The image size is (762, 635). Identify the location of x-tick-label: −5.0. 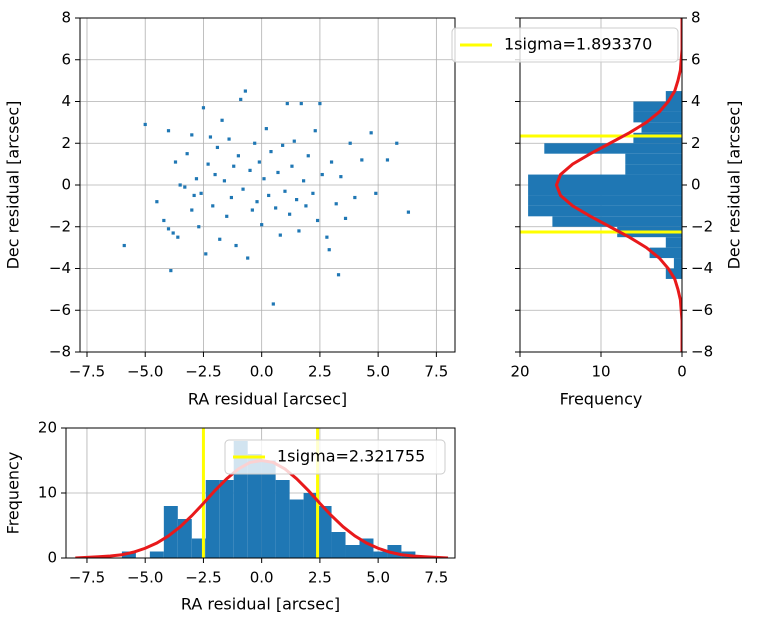
(145, 578).